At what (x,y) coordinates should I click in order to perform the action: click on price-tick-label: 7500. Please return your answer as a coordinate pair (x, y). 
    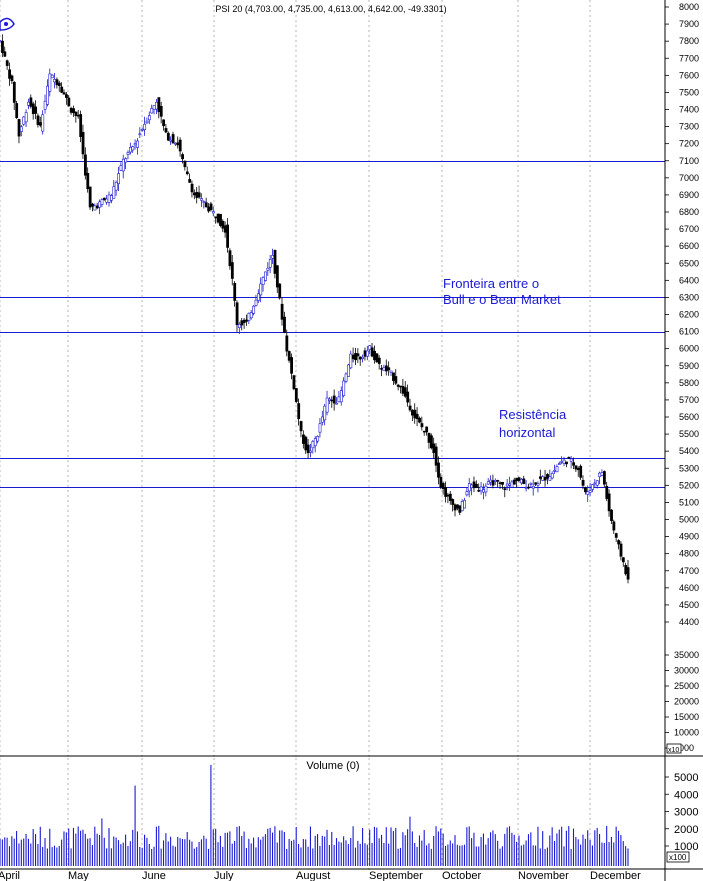
    Looking at the image, I should click on (689, 92).